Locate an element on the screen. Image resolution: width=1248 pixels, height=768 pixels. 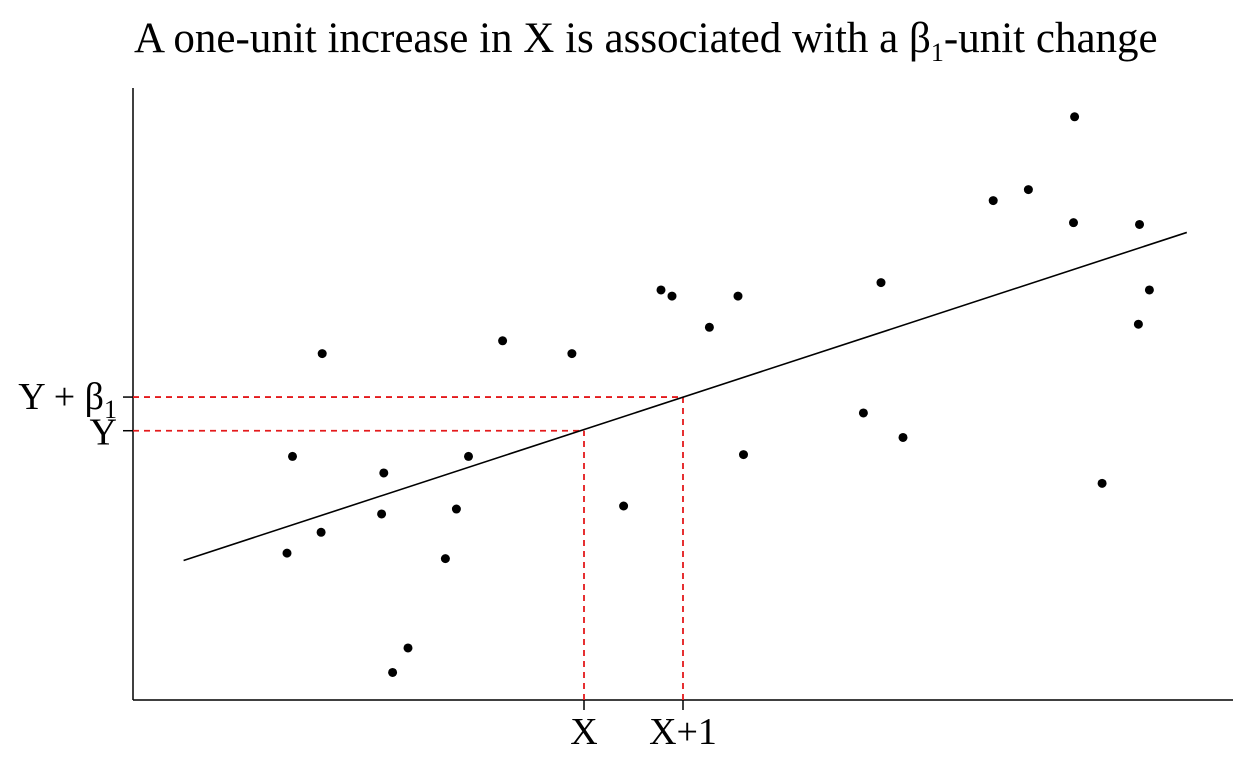
x-tick-label-x-plus-1: X+1 is located at coordinates (683, 732).